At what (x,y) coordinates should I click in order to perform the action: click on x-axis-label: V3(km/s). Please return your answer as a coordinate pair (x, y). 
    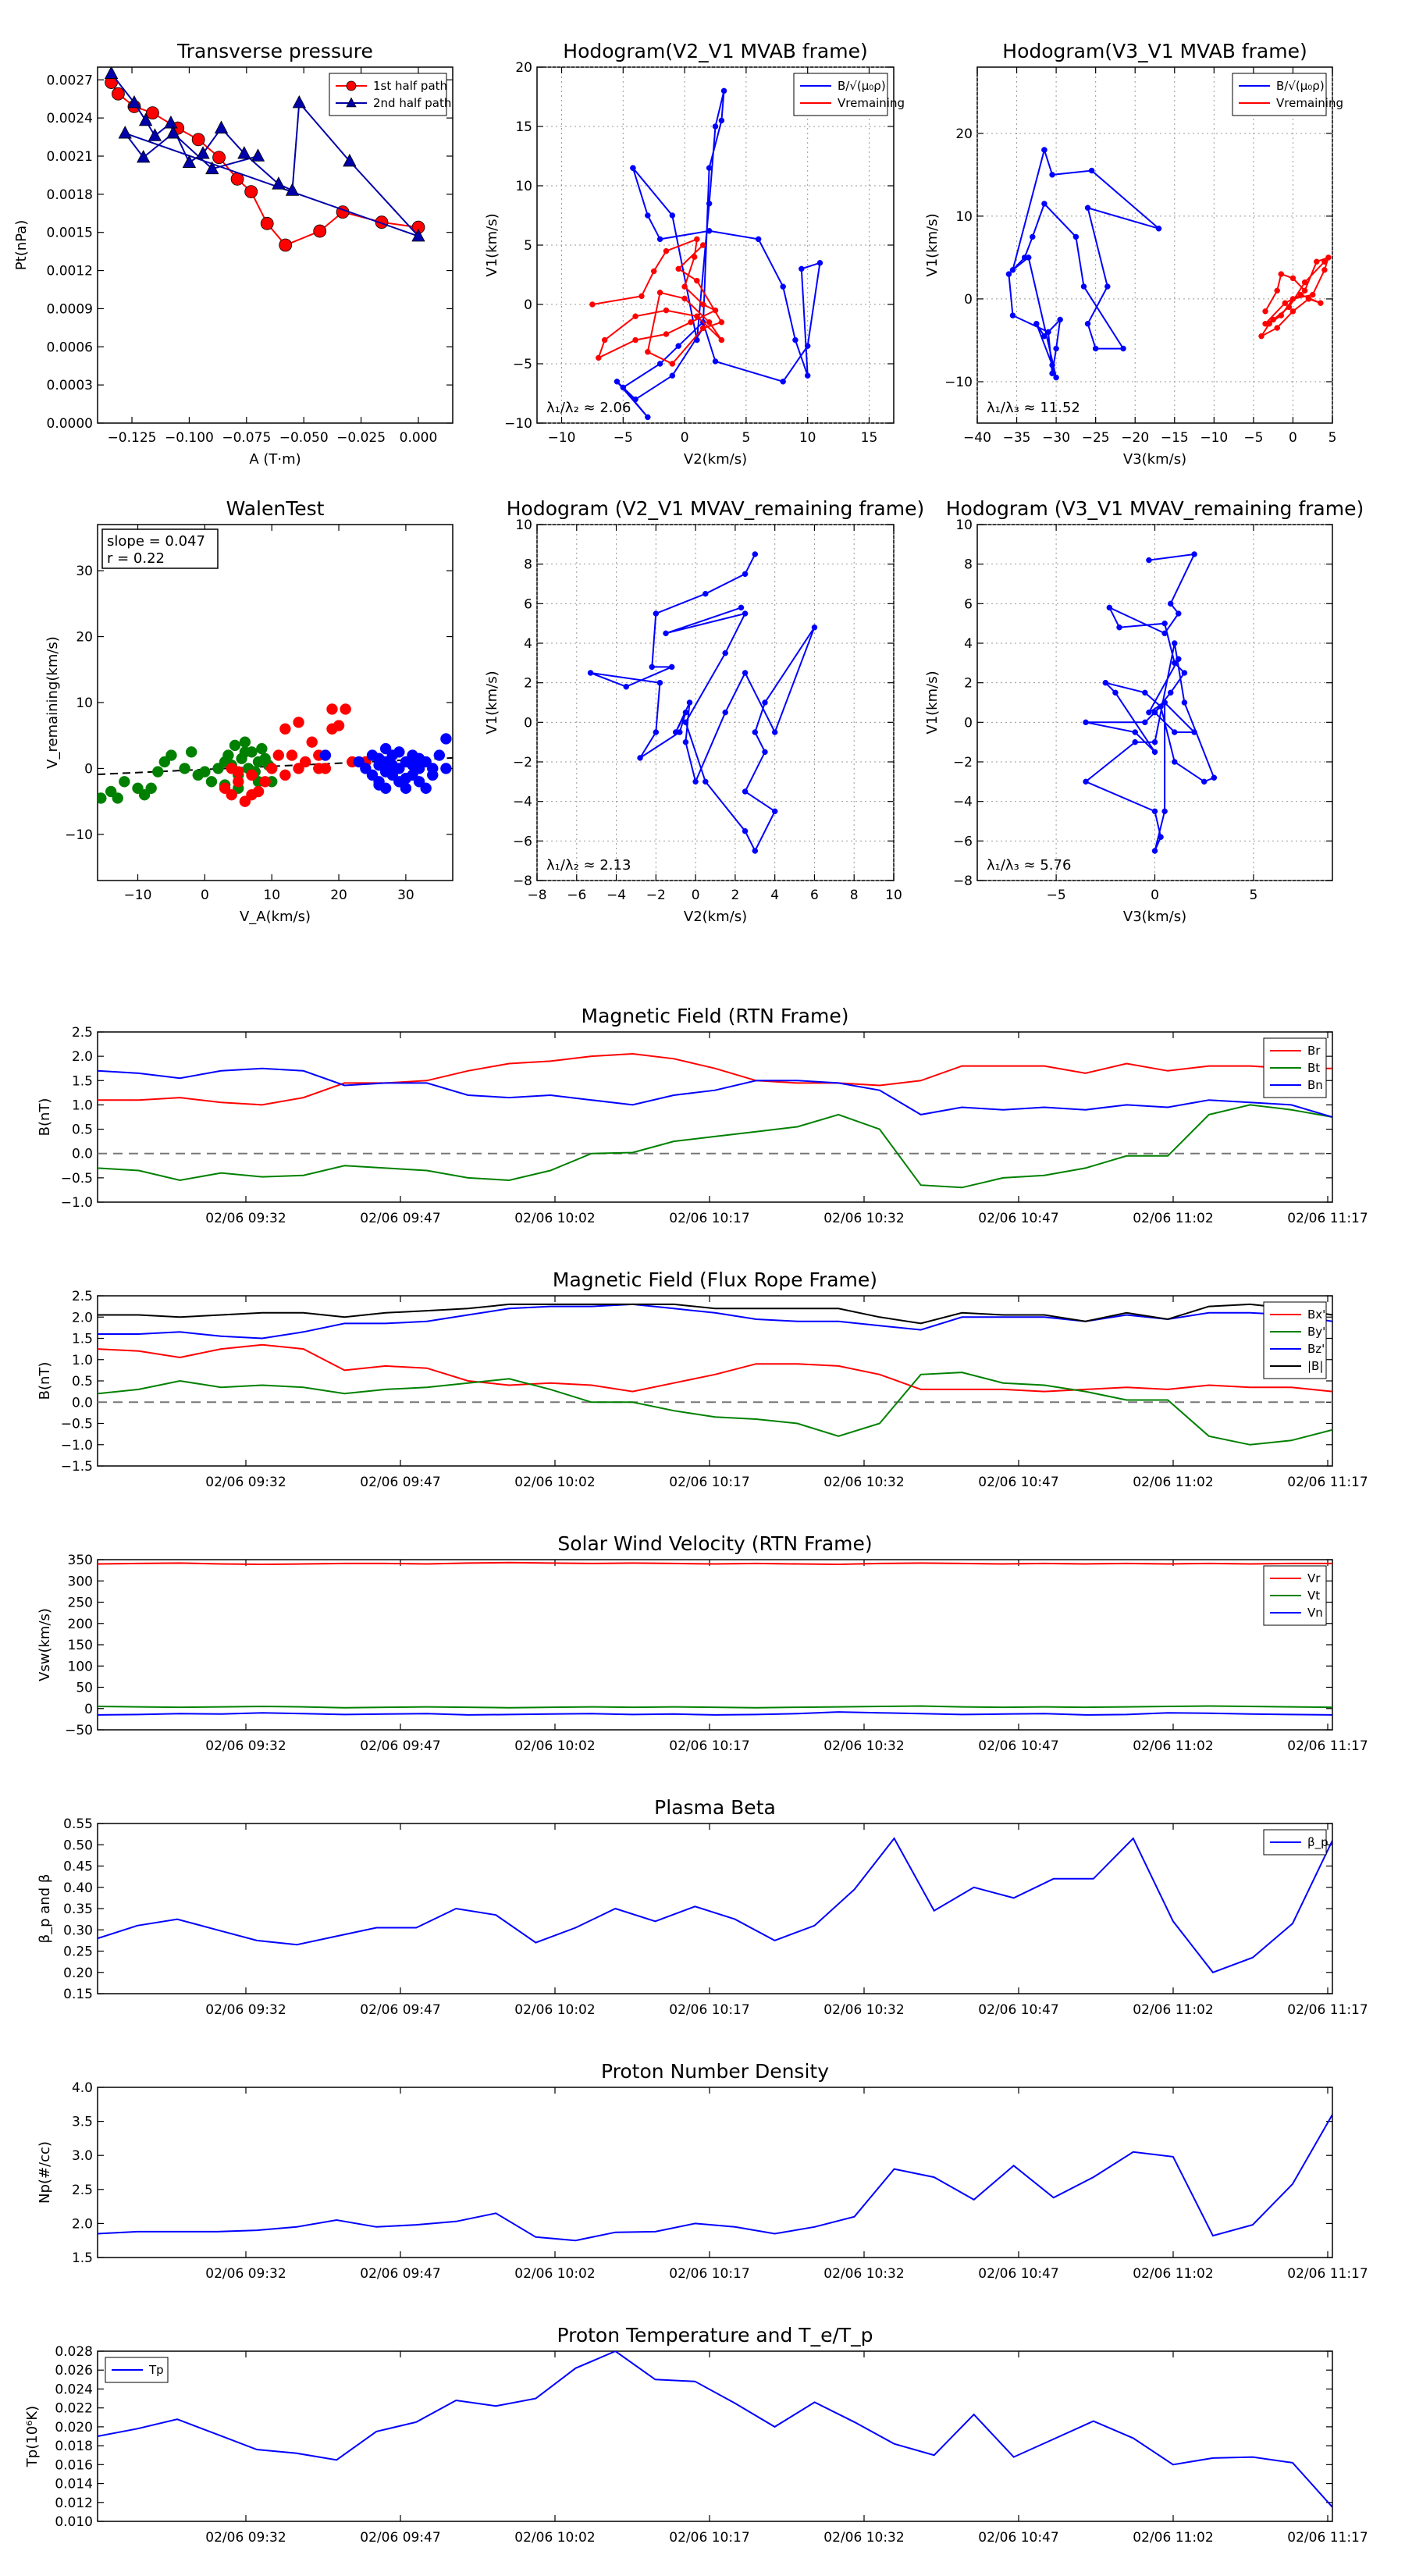
    Looking at the image, I should click on (1154, 917).